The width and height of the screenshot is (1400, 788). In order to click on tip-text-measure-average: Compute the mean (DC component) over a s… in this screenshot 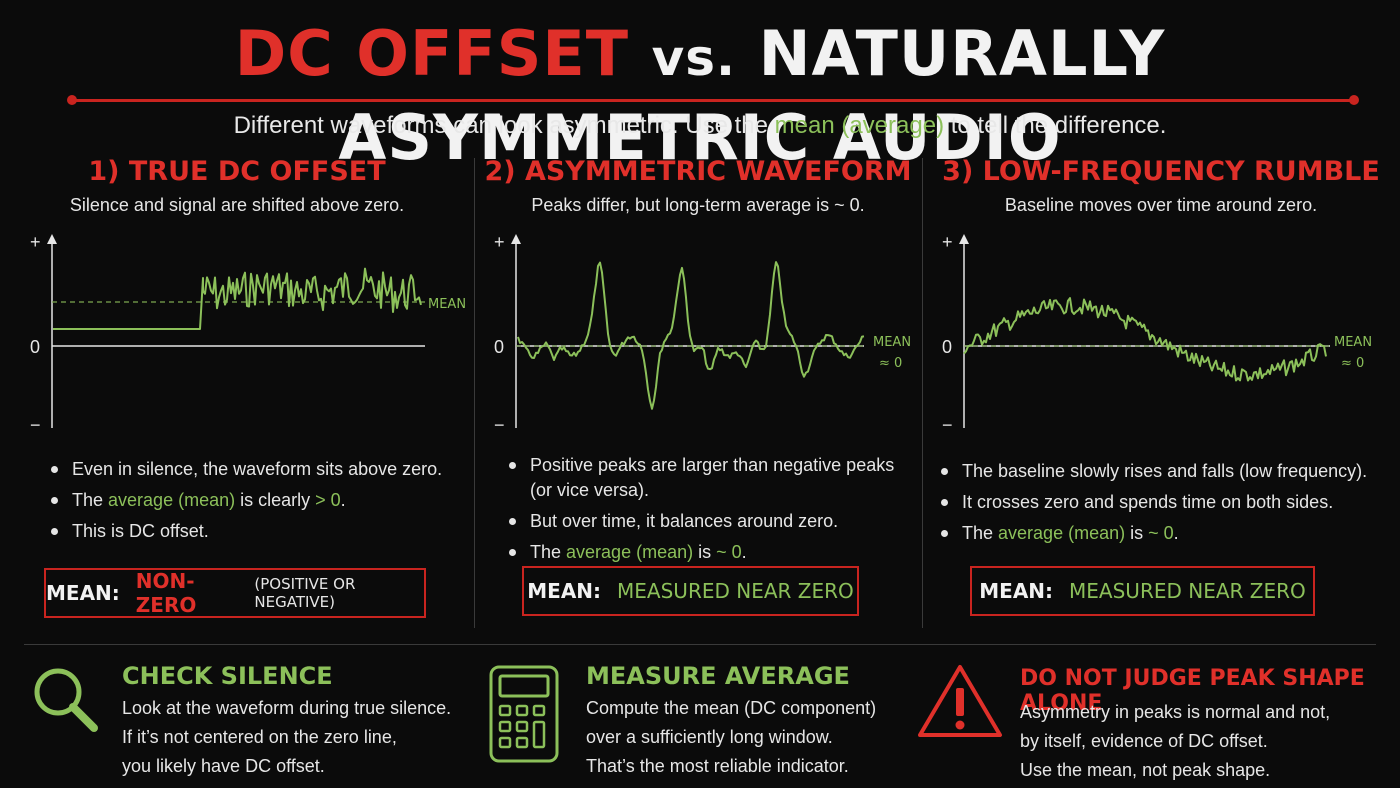, I will do `click(731, 737)`.